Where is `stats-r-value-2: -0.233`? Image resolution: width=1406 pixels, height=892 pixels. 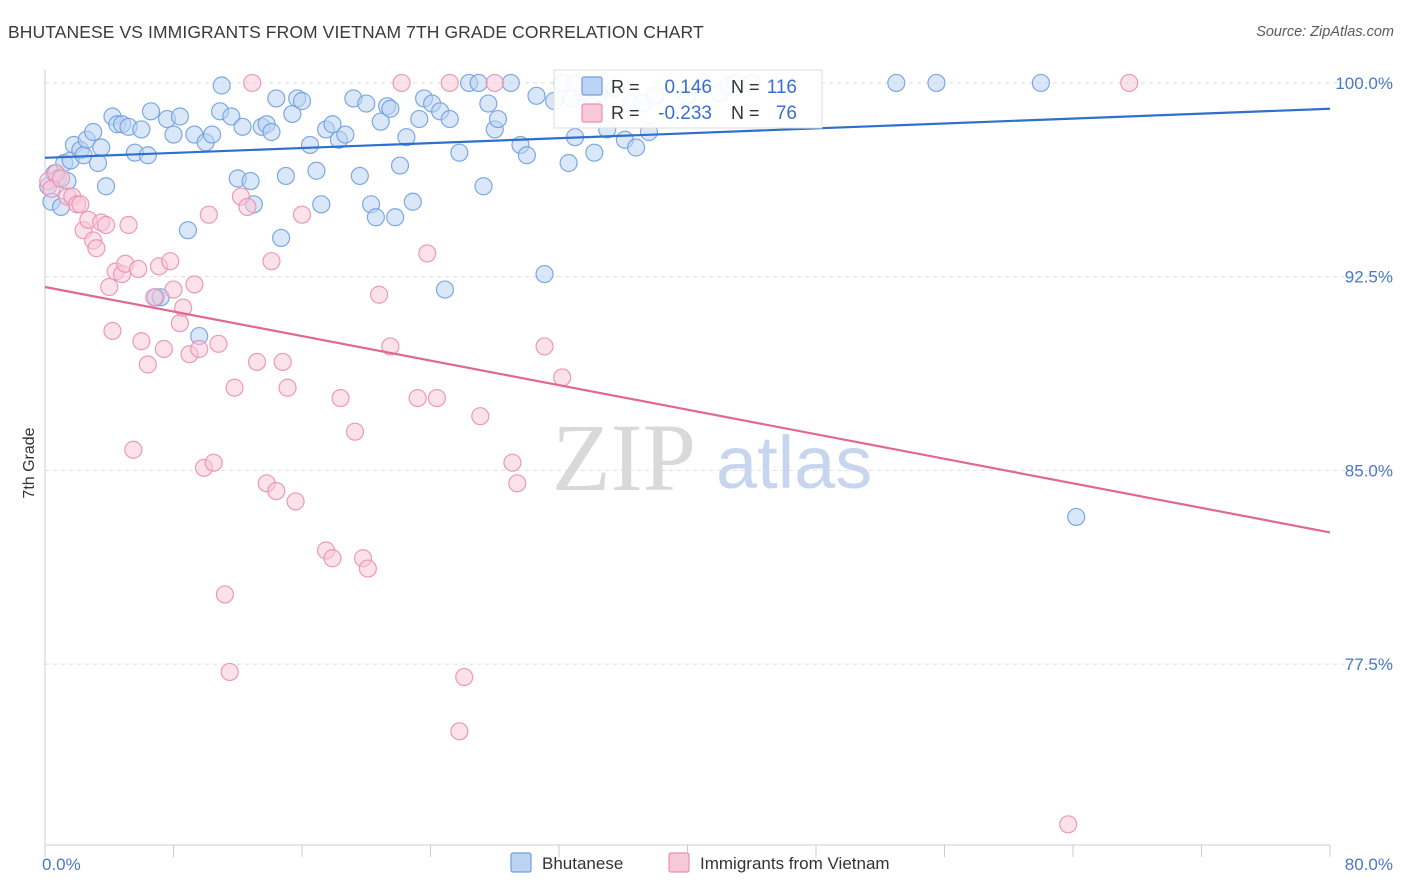 stats-r-value-2: -0.233 is located at coordinates (685, 113).